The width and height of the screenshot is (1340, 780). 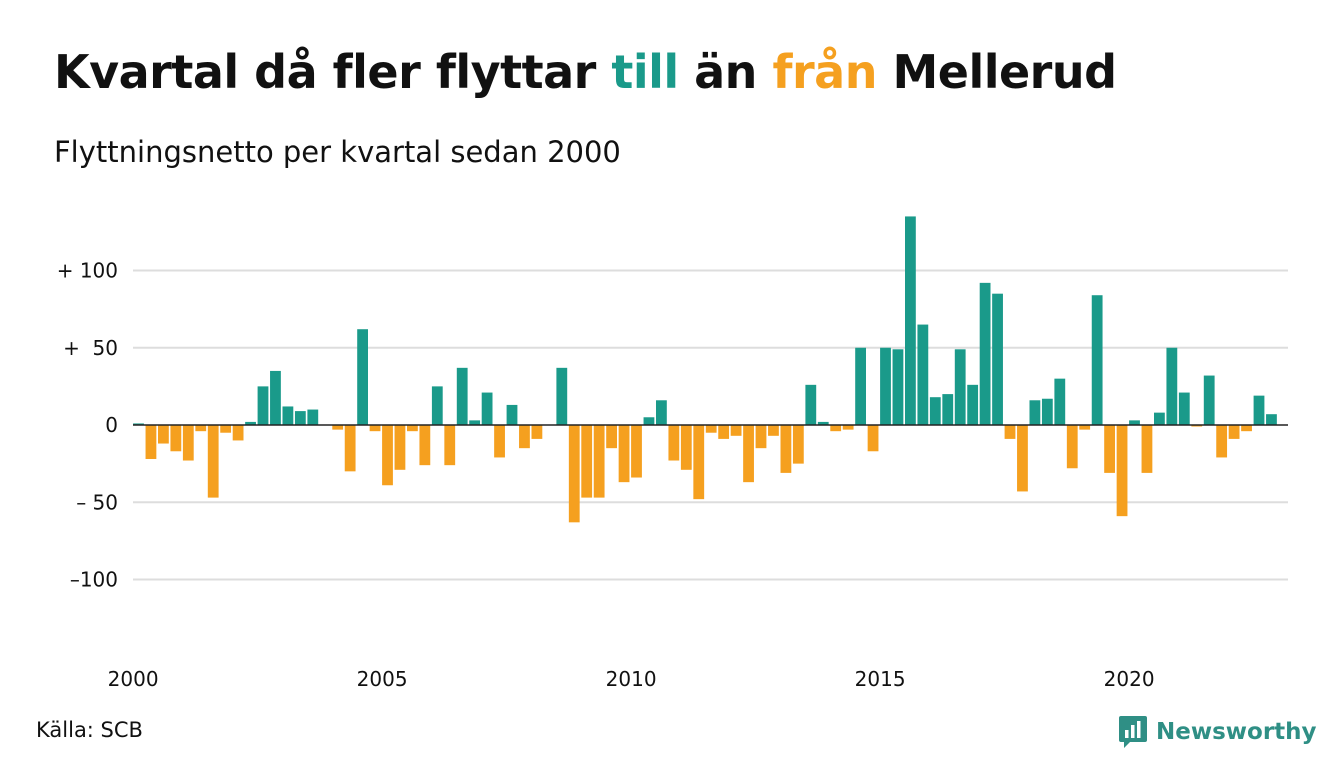 What do you see at coordinates (873, 438) in the screenshot?
I see `bar-2014-q4` at bounding box center [873, 438].